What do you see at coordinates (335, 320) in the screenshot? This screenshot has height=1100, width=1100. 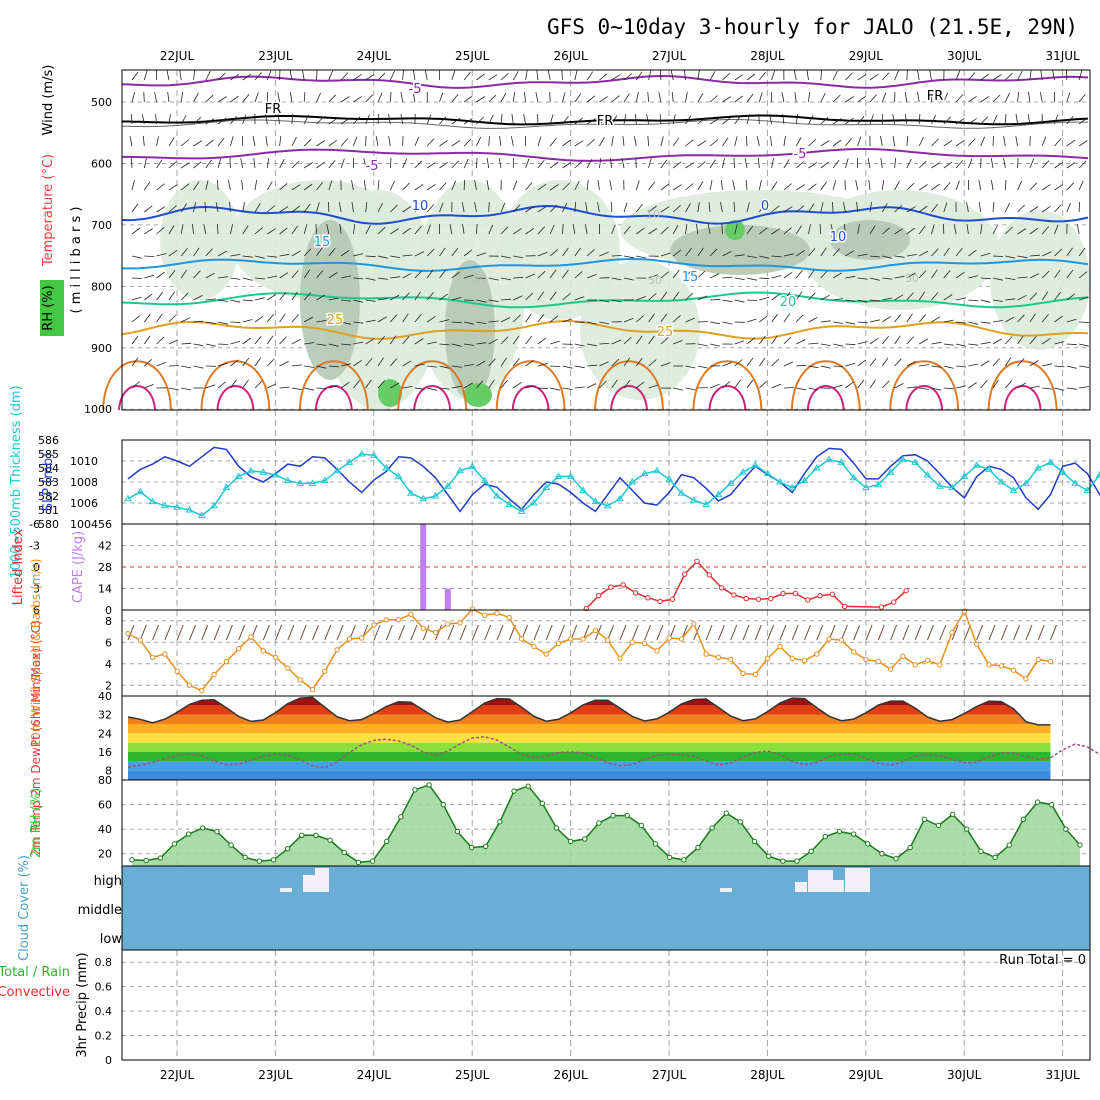 I see `isotherm-label: 25` at bounding box center [335, 320].